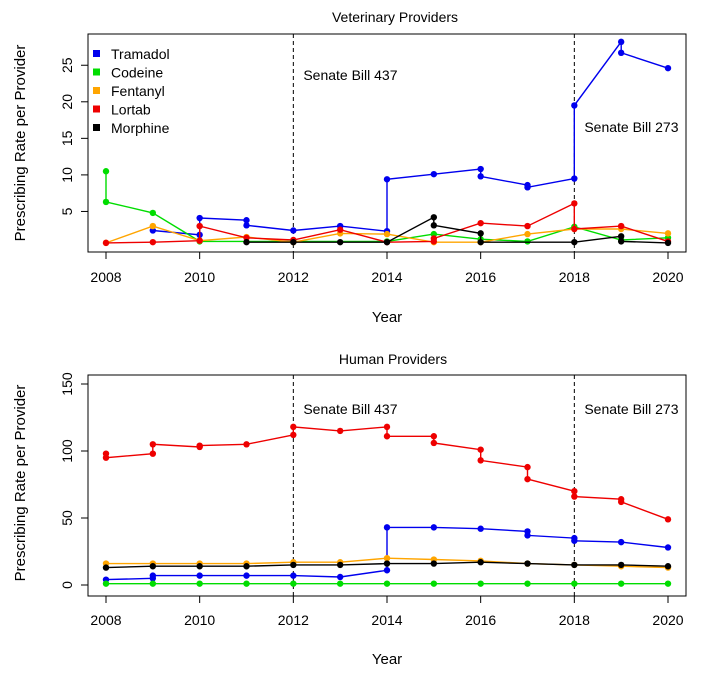 Image resolution: width=720 pixels, height=676 pixels. I want to click on y-tick-label: 25, so click(67, 65).